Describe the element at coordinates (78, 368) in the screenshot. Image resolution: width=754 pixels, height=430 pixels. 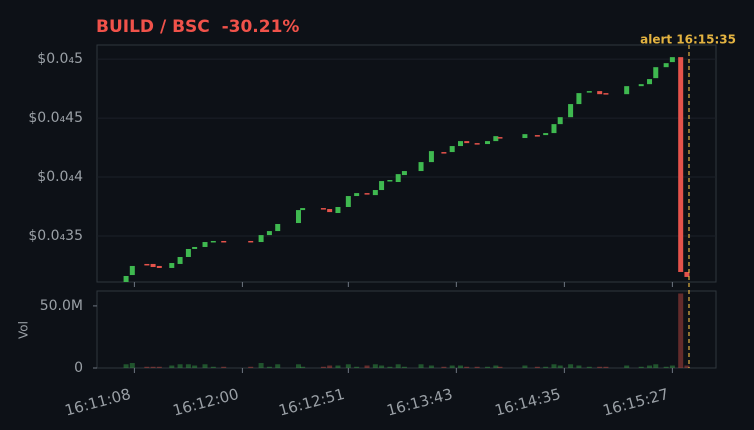
I see `volume-tick-label: 0` at that location.